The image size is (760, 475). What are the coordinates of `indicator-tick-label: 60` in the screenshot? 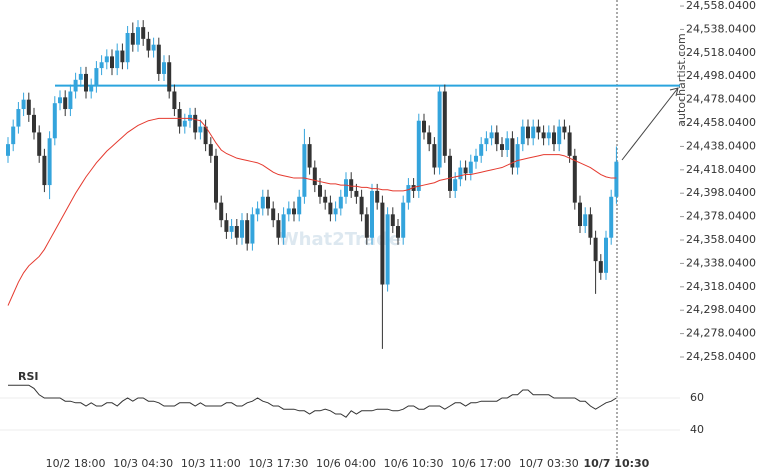 It's located at (697, 397).